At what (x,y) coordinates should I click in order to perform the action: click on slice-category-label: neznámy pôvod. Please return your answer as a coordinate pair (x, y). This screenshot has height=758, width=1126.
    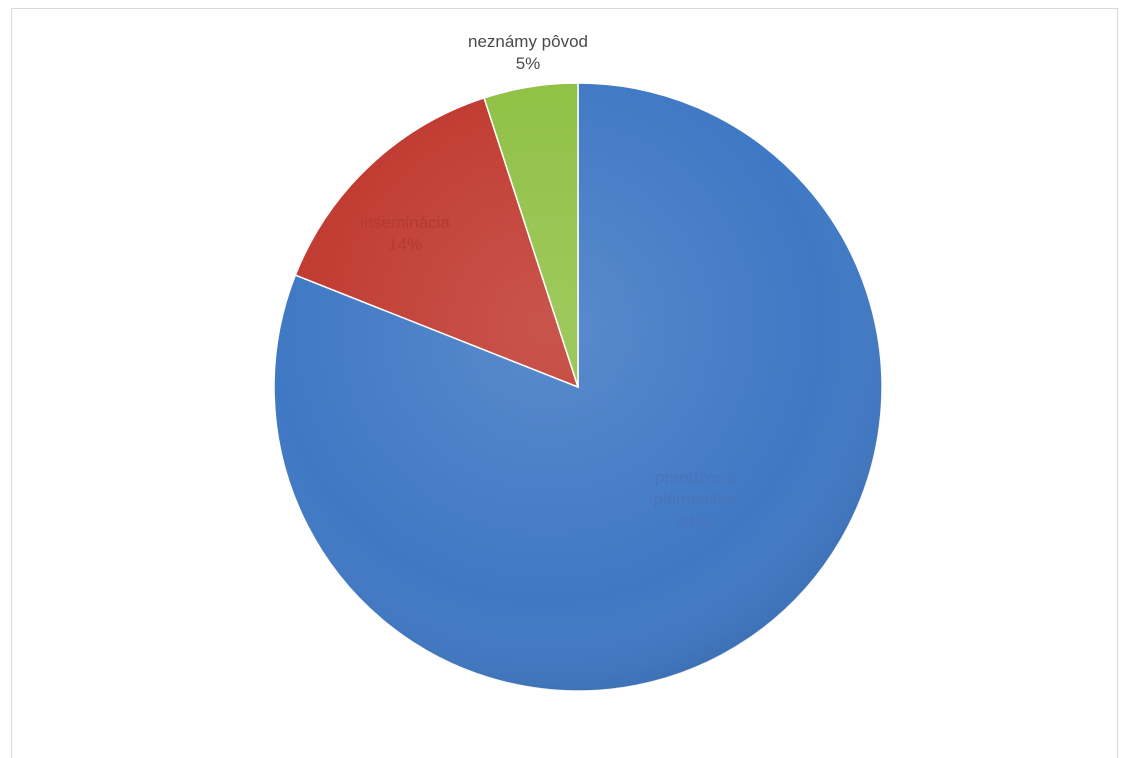
    Looking at the image, I should click on (528, 41).